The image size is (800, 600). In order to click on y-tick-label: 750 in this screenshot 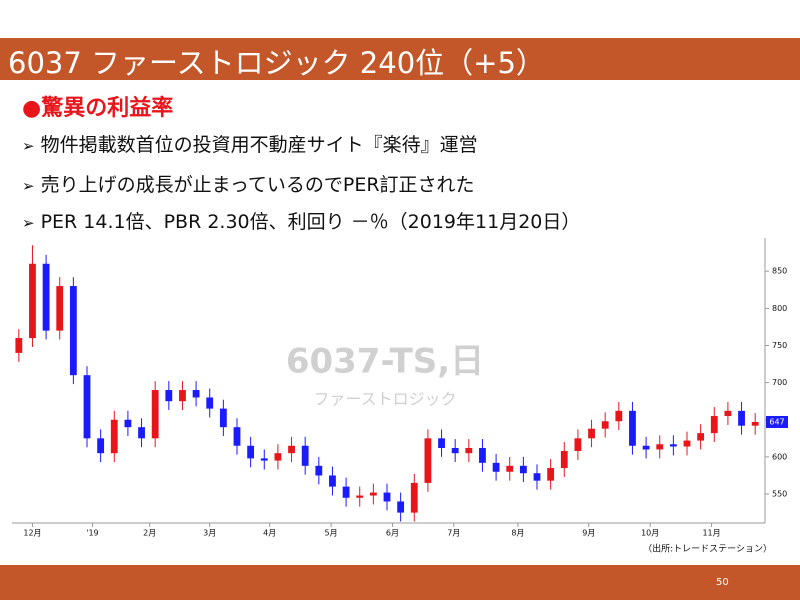, I will do `click(779, 345)`.